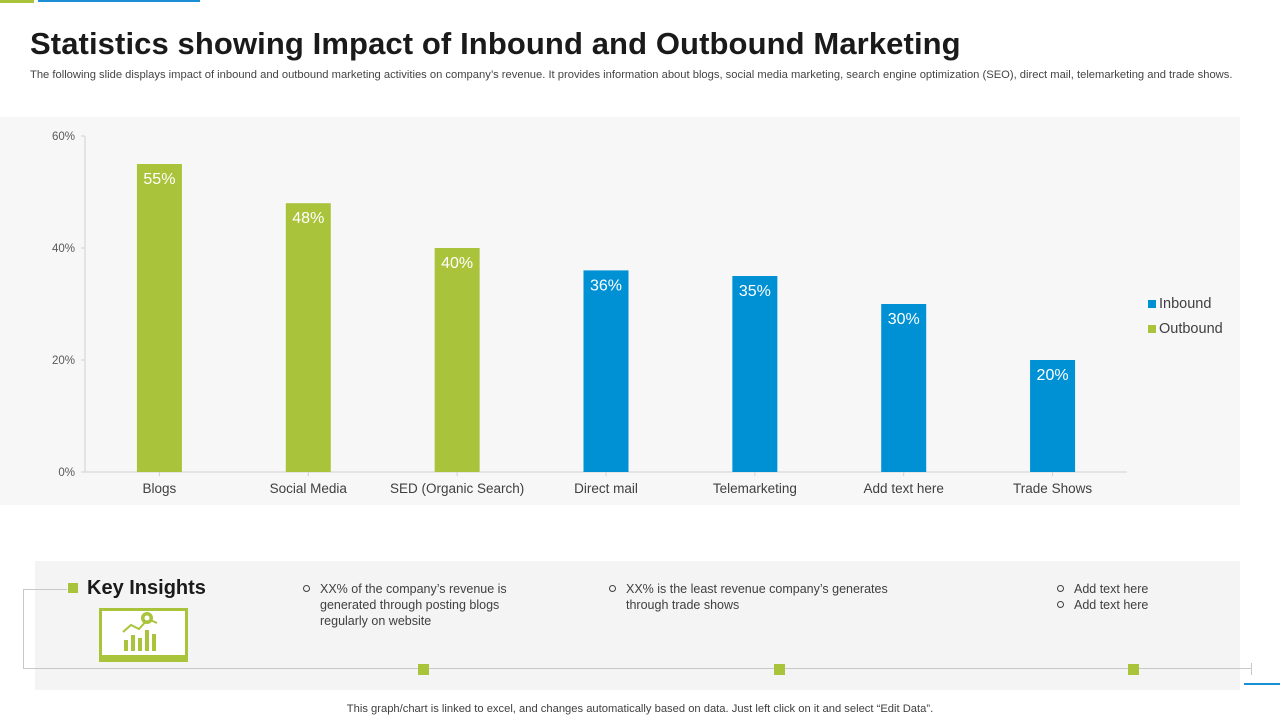  Describe the element at coordinates (457, 488) in the screenshot. I see `x-tick-label: SED (Organic Search)` at that location.